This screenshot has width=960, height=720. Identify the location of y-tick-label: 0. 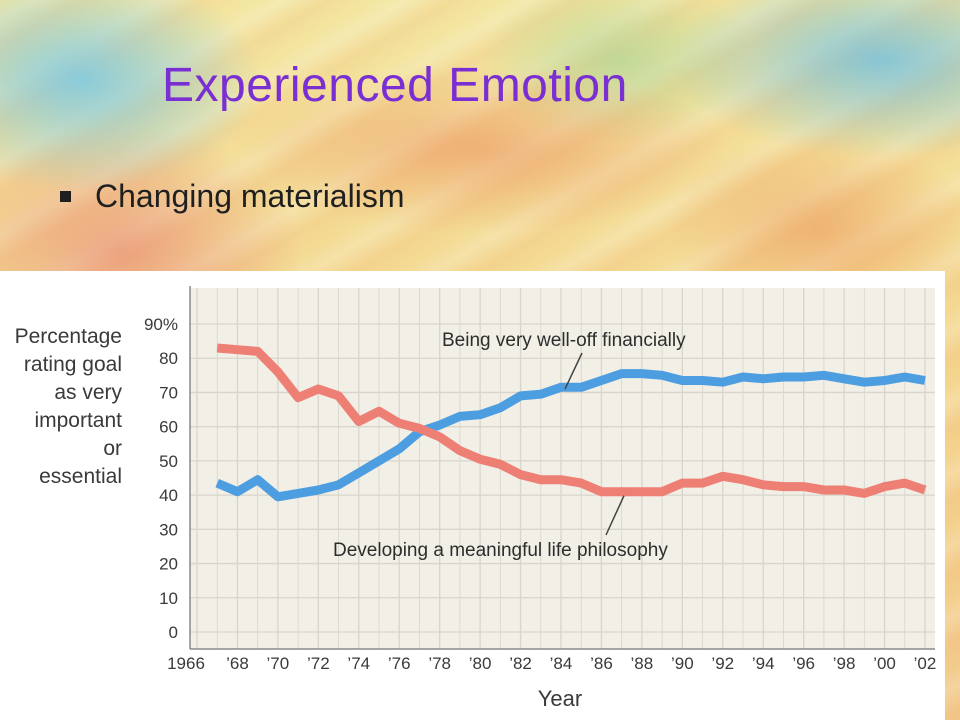
(173, 632).